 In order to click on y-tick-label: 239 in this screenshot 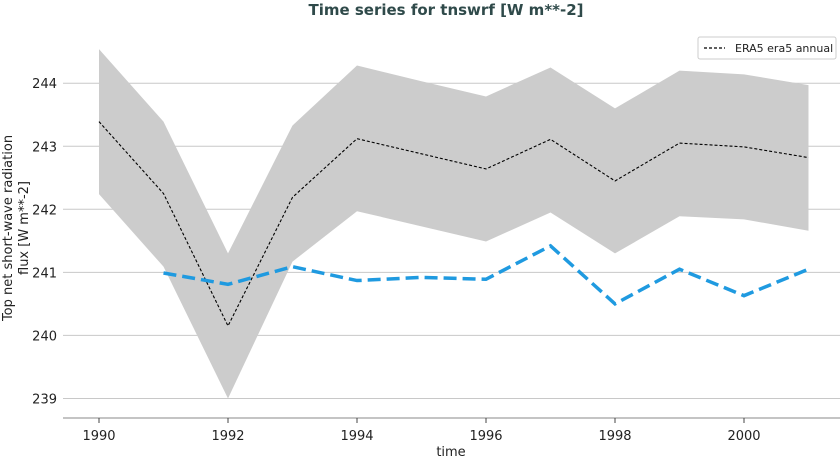, I will do `click(44, 399)`.